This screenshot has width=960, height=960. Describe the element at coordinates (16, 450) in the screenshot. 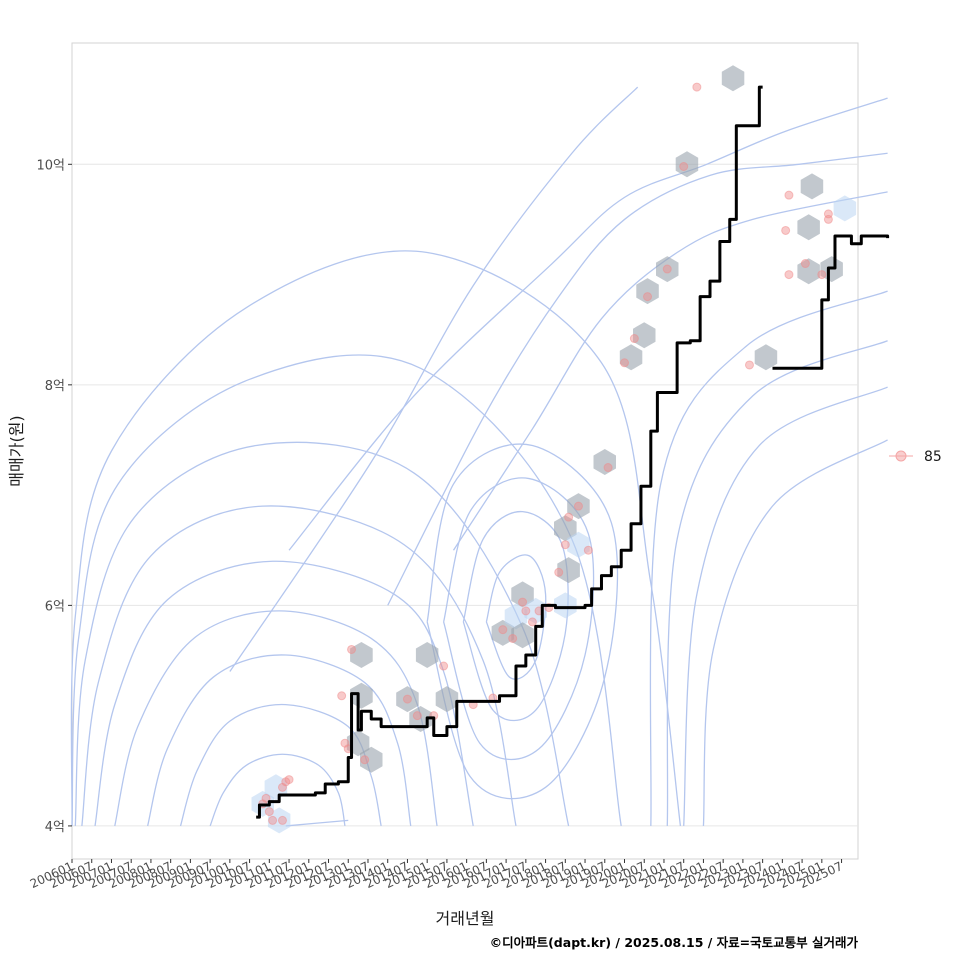

I see `y-axis-title: 매매가(원)` at that location.